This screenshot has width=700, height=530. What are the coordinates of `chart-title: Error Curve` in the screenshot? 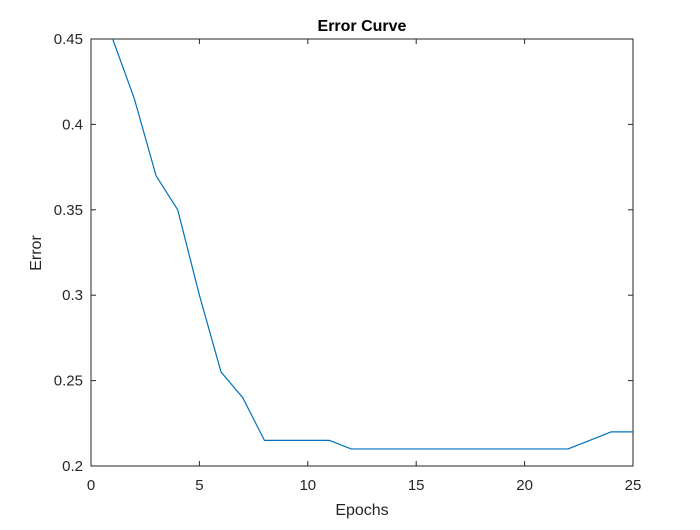 It's located at (362, 26).